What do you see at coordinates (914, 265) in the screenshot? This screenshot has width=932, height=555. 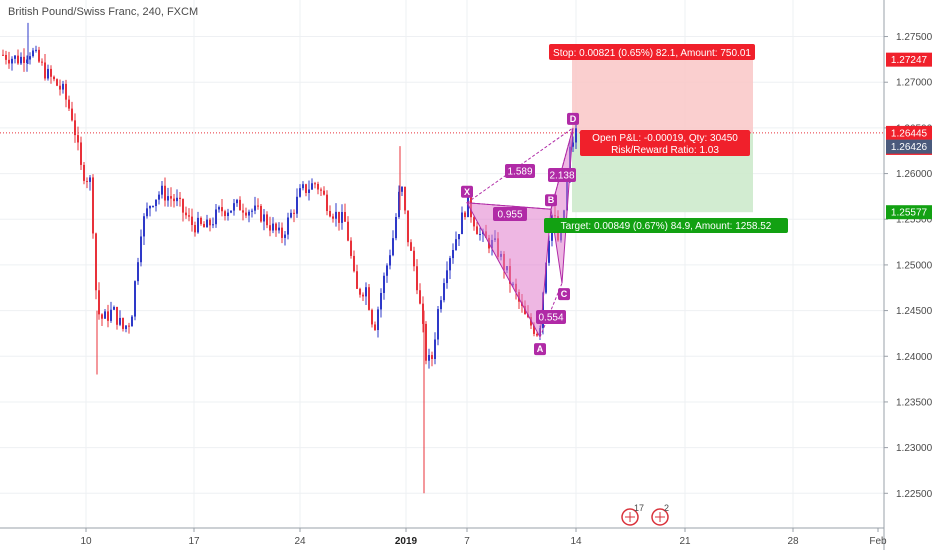 I see `y-tick-label: 1.25000` at bounding box center [914, 265].